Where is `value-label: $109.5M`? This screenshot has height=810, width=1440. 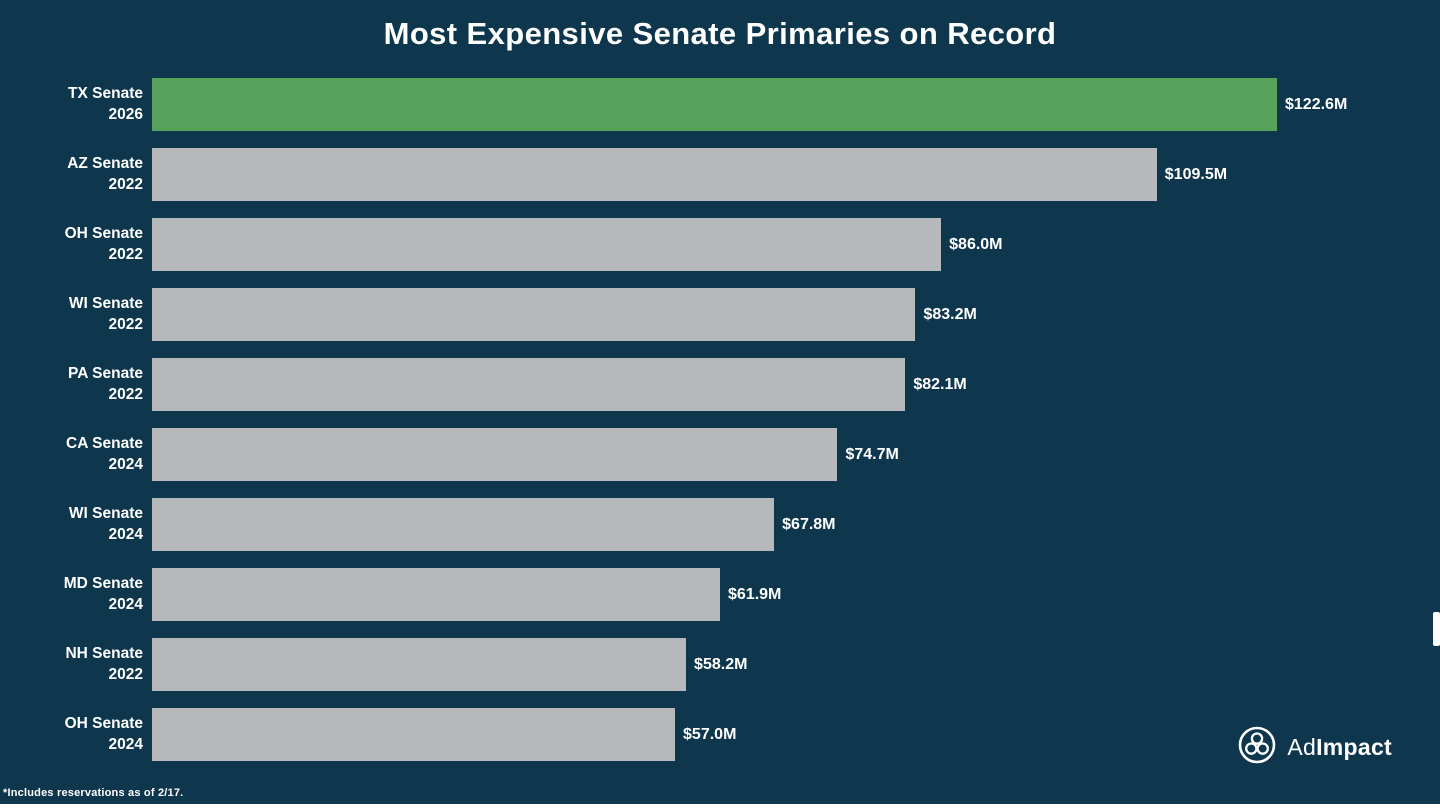
value-label: $109.5M is located at coordinates (1196, 174).